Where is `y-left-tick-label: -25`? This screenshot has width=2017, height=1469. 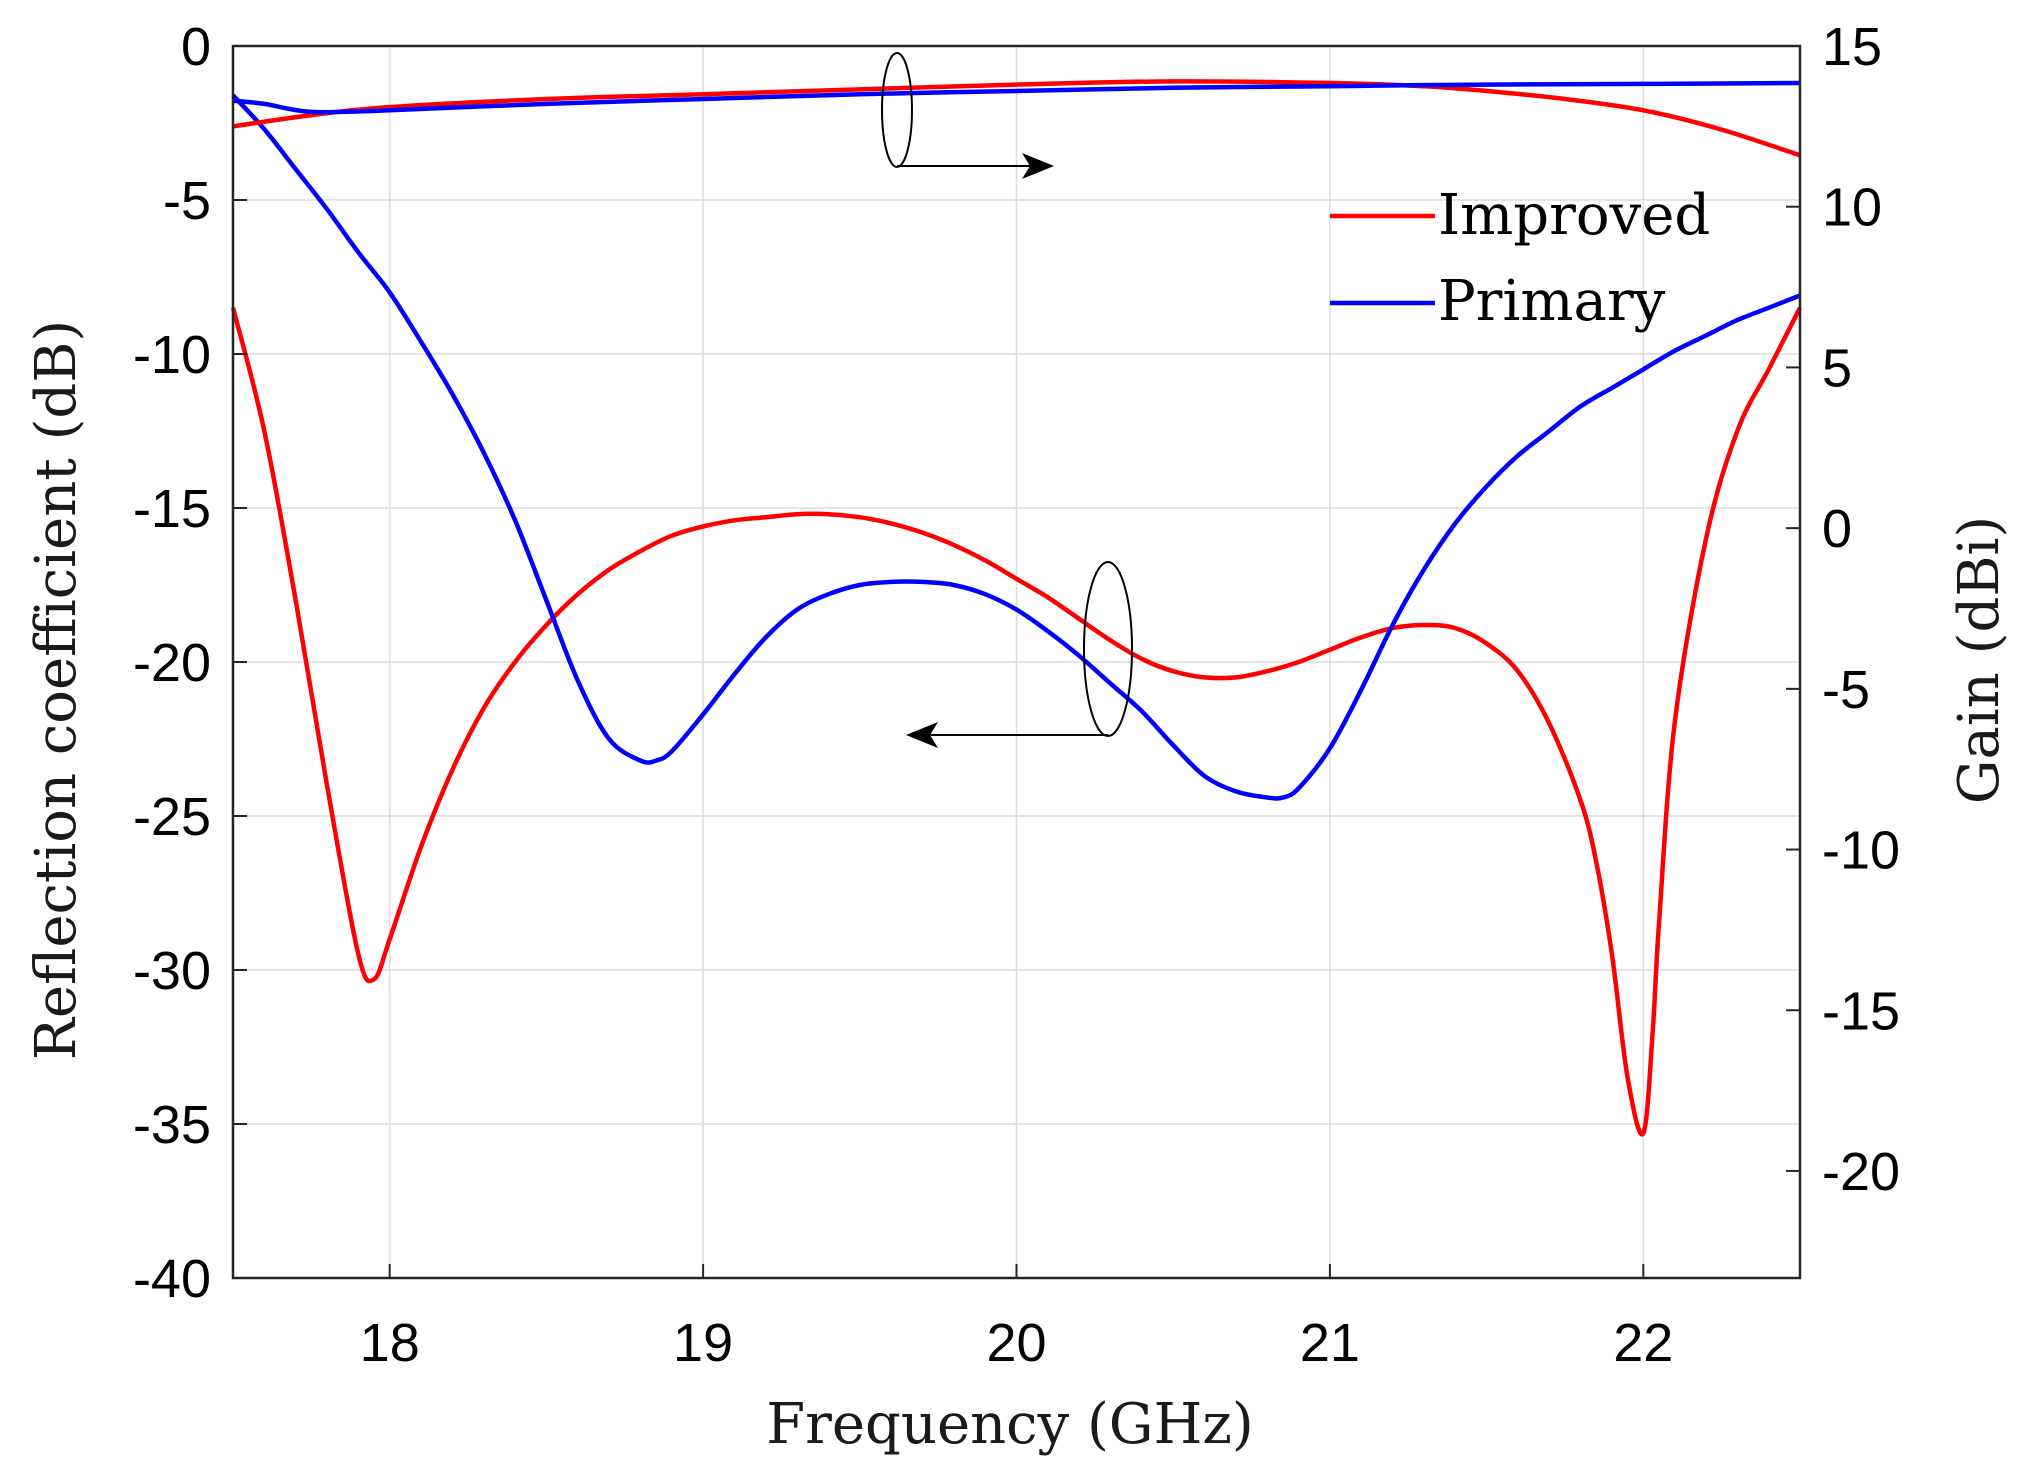
y-left-tick-label: -25 is located at coordinates (172, 817).